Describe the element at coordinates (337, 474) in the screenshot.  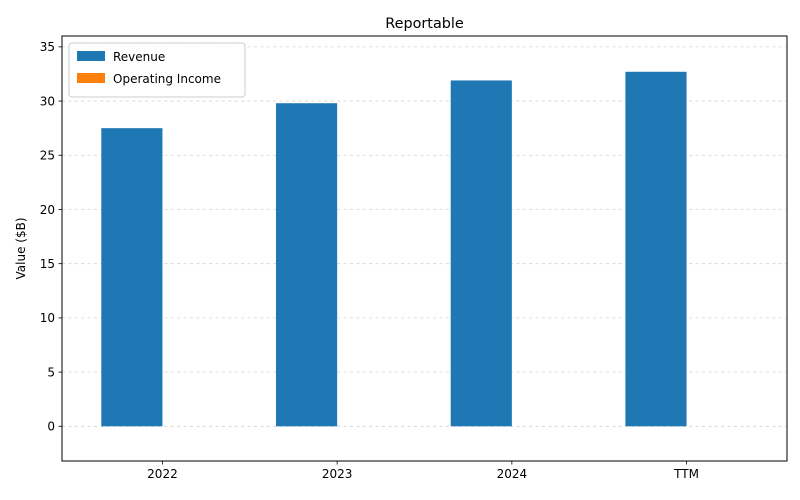
I see `x-tick-label-1: 2023` at that location.